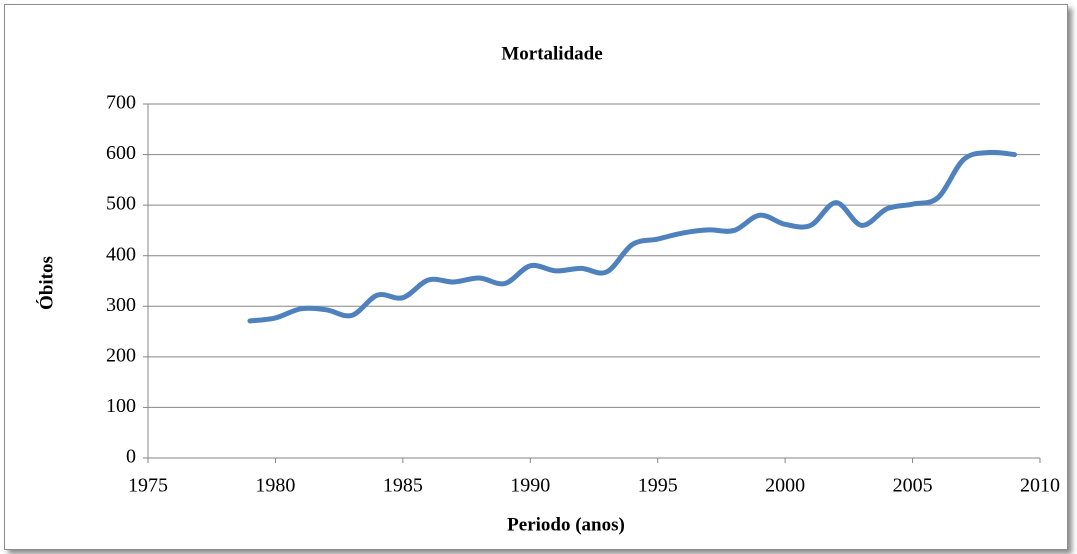 The height and width of the screenshot is (554, 1077). I want to click on x-axis-title: Periodo (anos), so click(566, 524).